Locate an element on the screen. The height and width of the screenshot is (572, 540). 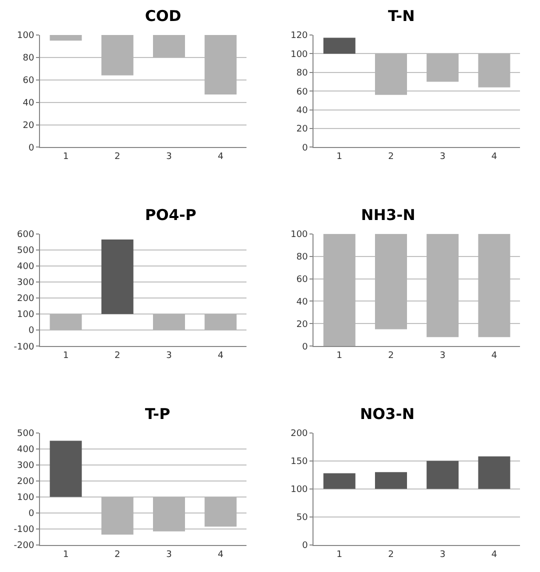
y-tick-label: 120 is located at coordinates (299, 36).